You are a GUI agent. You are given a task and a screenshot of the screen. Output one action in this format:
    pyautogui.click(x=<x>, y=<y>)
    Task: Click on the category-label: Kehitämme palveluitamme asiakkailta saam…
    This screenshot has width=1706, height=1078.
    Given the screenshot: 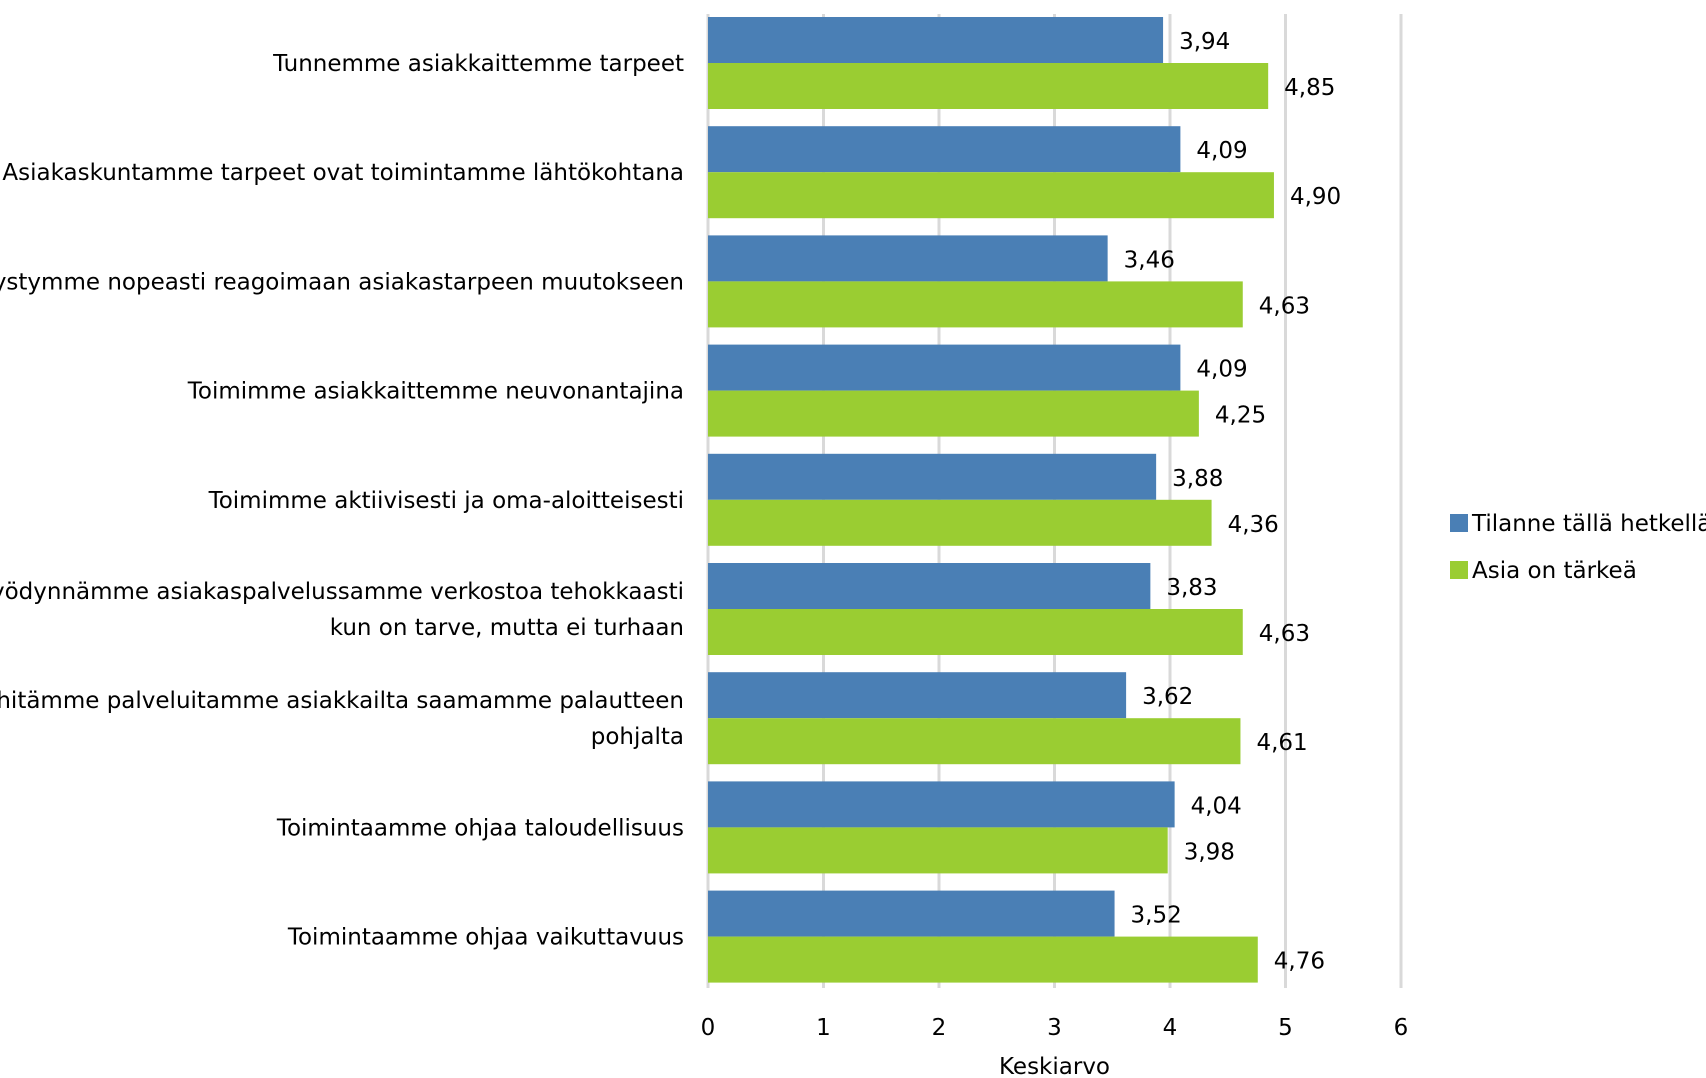 What is the action you would take?
    pyautogui.click(x=342, y=701)
    